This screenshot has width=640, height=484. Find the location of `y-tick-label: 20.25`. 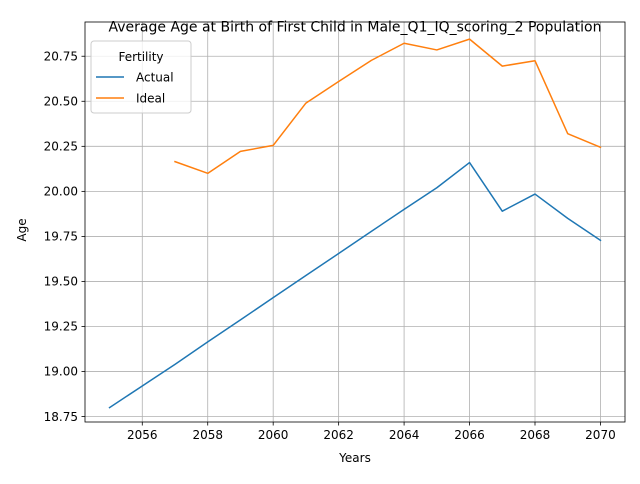

y-tick-label: 20.25 is located at coordinates (61, 147).